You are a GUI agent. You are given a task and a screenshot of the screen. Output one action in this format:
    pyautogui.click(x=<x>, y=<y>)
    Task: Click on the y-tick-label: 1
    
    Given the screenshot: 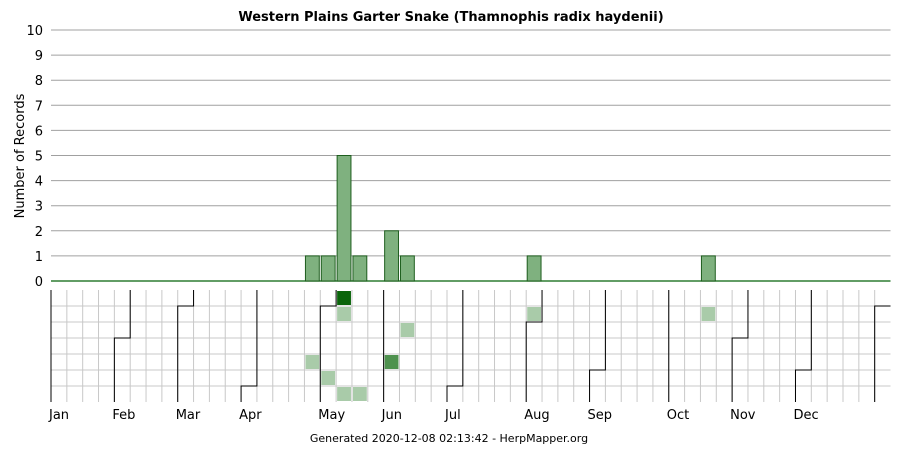 What is the action you would take?
    pyautogui.click(x=39, y=257)
    